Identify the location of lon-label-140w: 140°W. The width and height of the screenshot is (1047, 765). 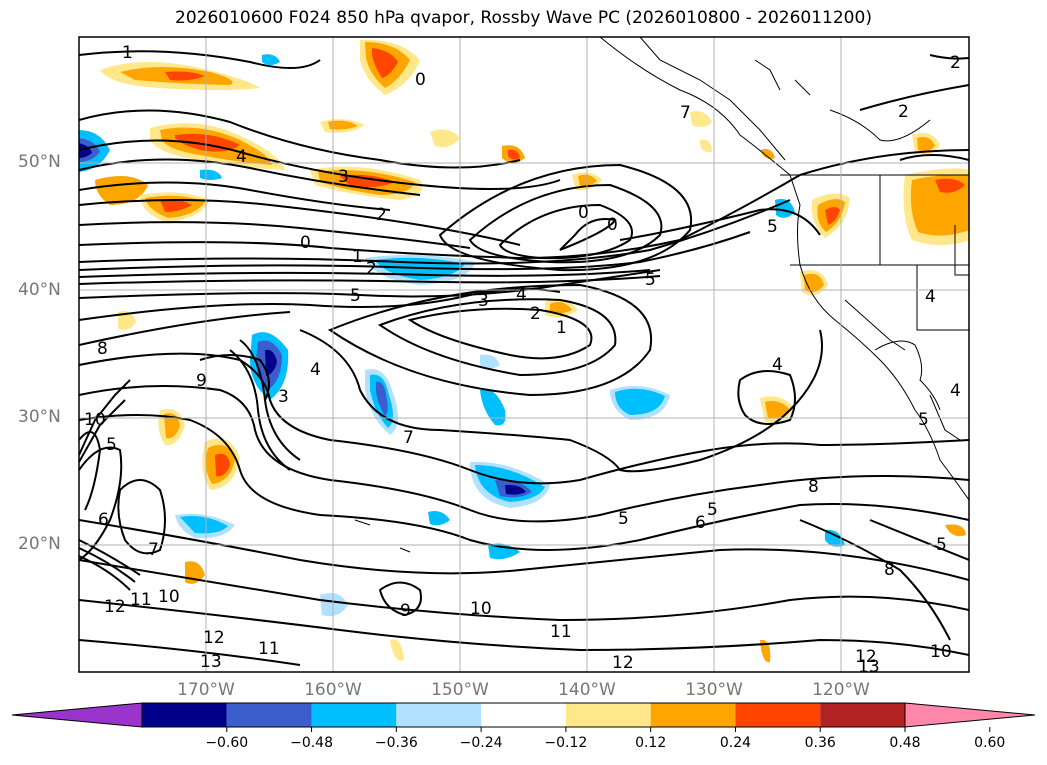
(587, 690).